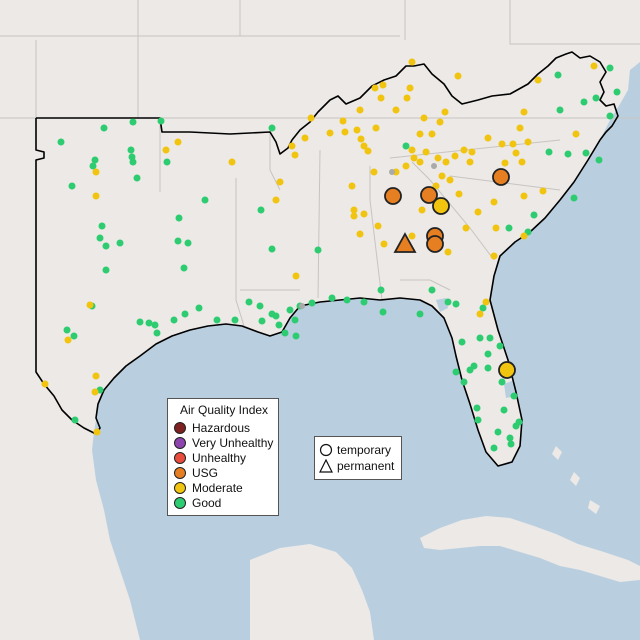  Describe the element at coordinates (221, 428) in the screenshot. I see `legend-label: Hazardous` at that location.